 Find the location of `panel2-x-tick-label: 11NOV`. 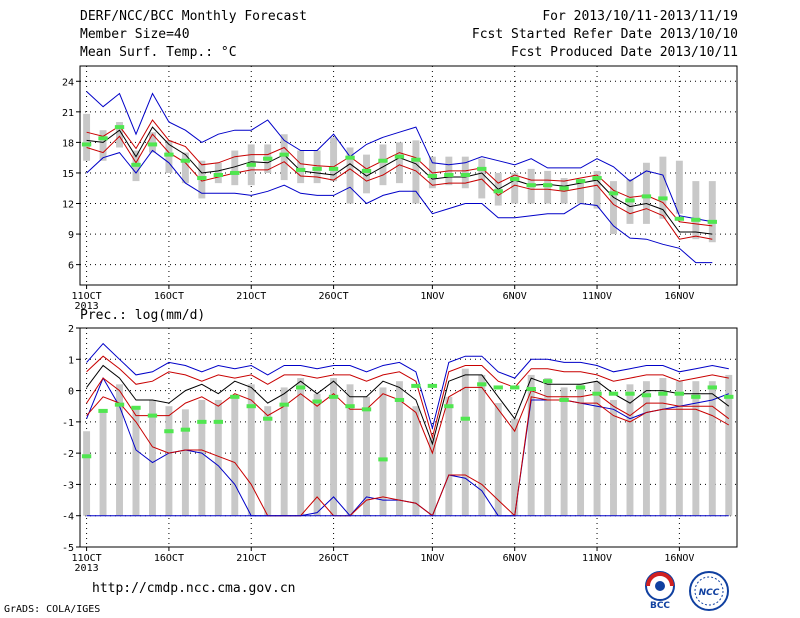

panel2-x-tick-label: 11NOV is located at coordinates (597, 558).